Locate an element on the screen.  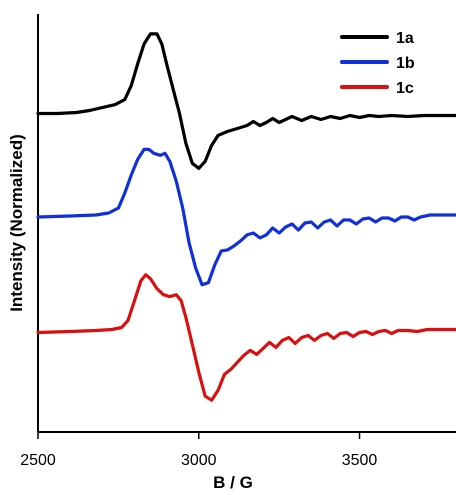
x-tick-label: 3500 is located at coordinates (360, 460).